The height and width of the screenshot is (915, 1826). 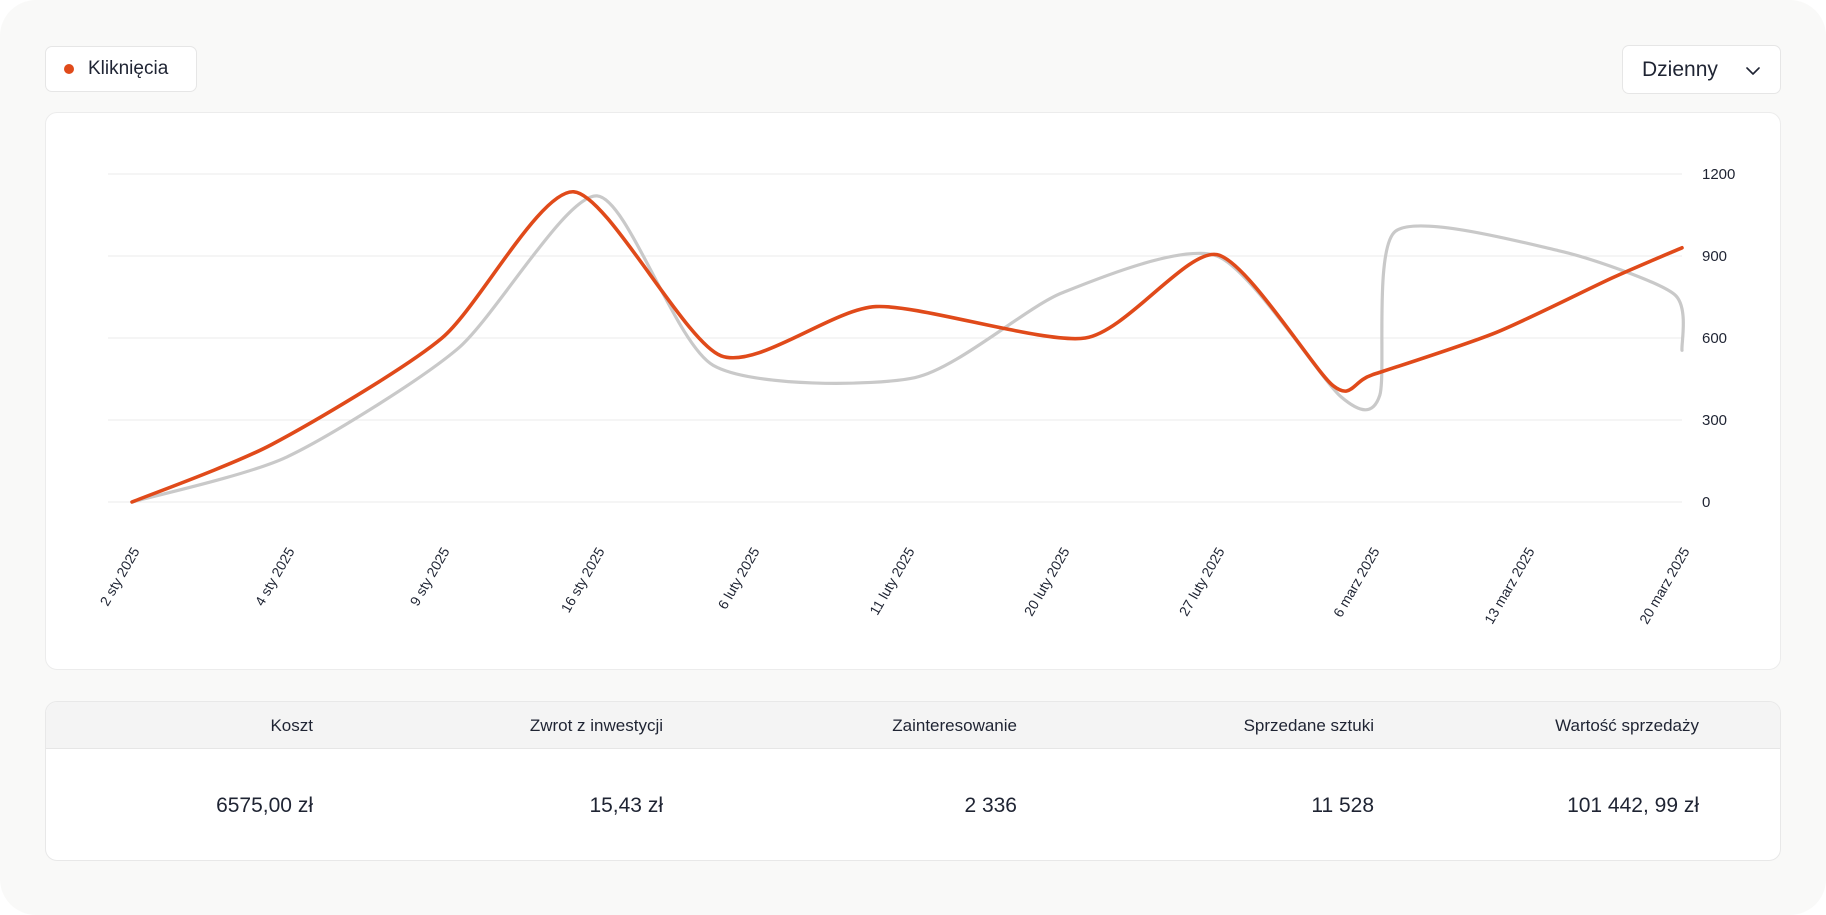 What do you see at coordinates (1633, 805) in the screenshot?
I see `stat-value-sales-value: 101 442, 99 zł` at bounding box center [1633, 805].